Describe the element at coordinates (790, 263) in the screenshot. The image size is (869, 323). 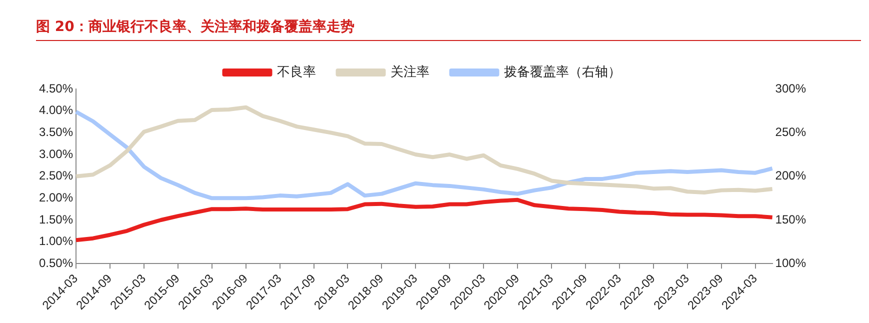
I see `y2-tick-label: 100%` at that location.